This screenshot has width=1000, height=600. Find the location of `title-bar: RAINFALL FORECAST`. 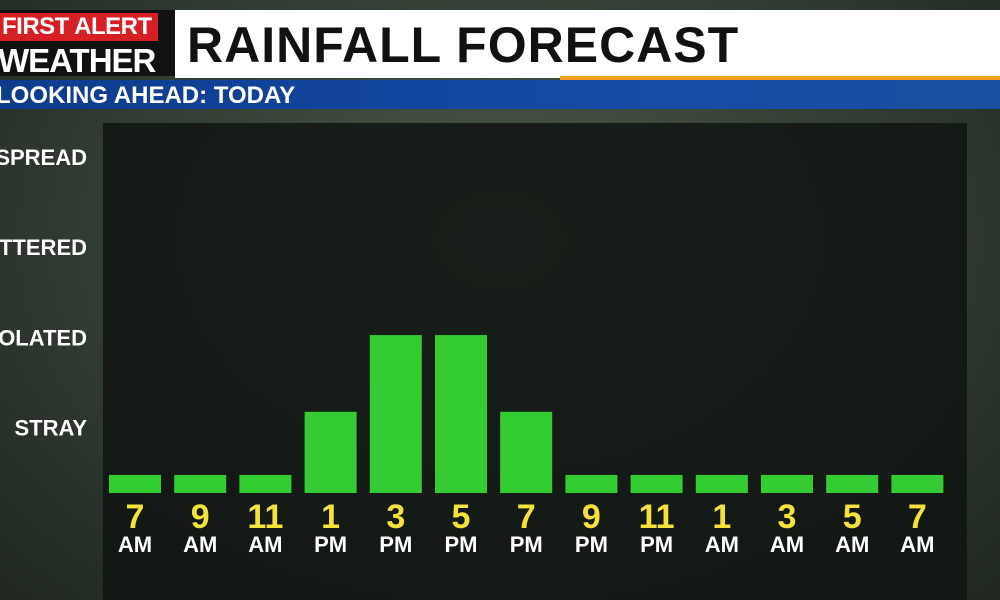

title-bar: RAINFALL FORECAST is located at coordinates (587, 44).